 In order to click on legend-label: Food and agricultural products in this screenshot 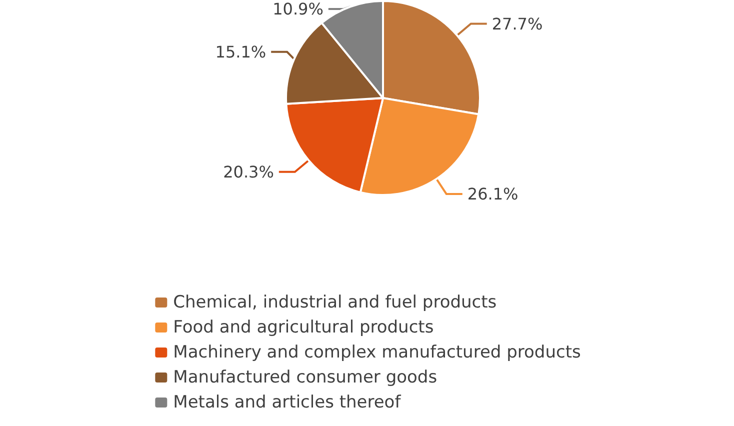, I will do `click(303, 328)`.